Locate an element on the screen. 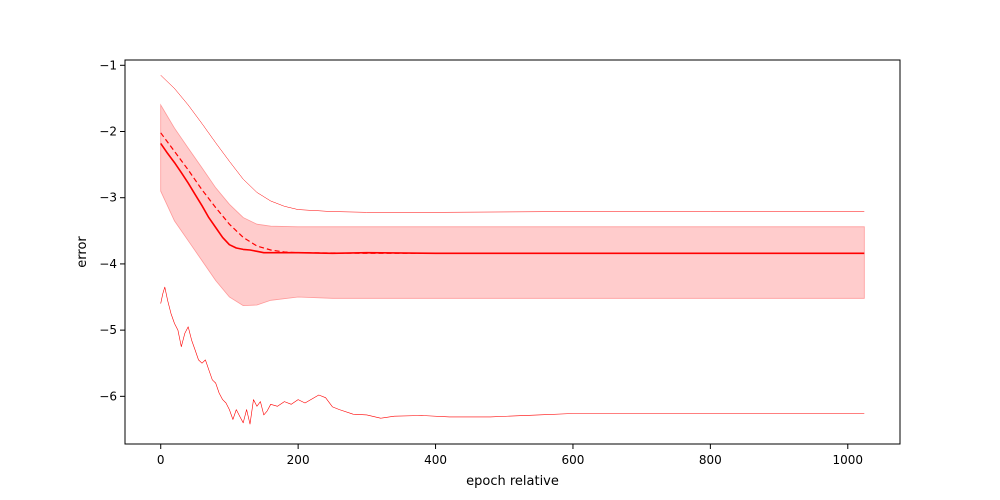  x-tick-label: 400 is located at coordinates (435, 460).